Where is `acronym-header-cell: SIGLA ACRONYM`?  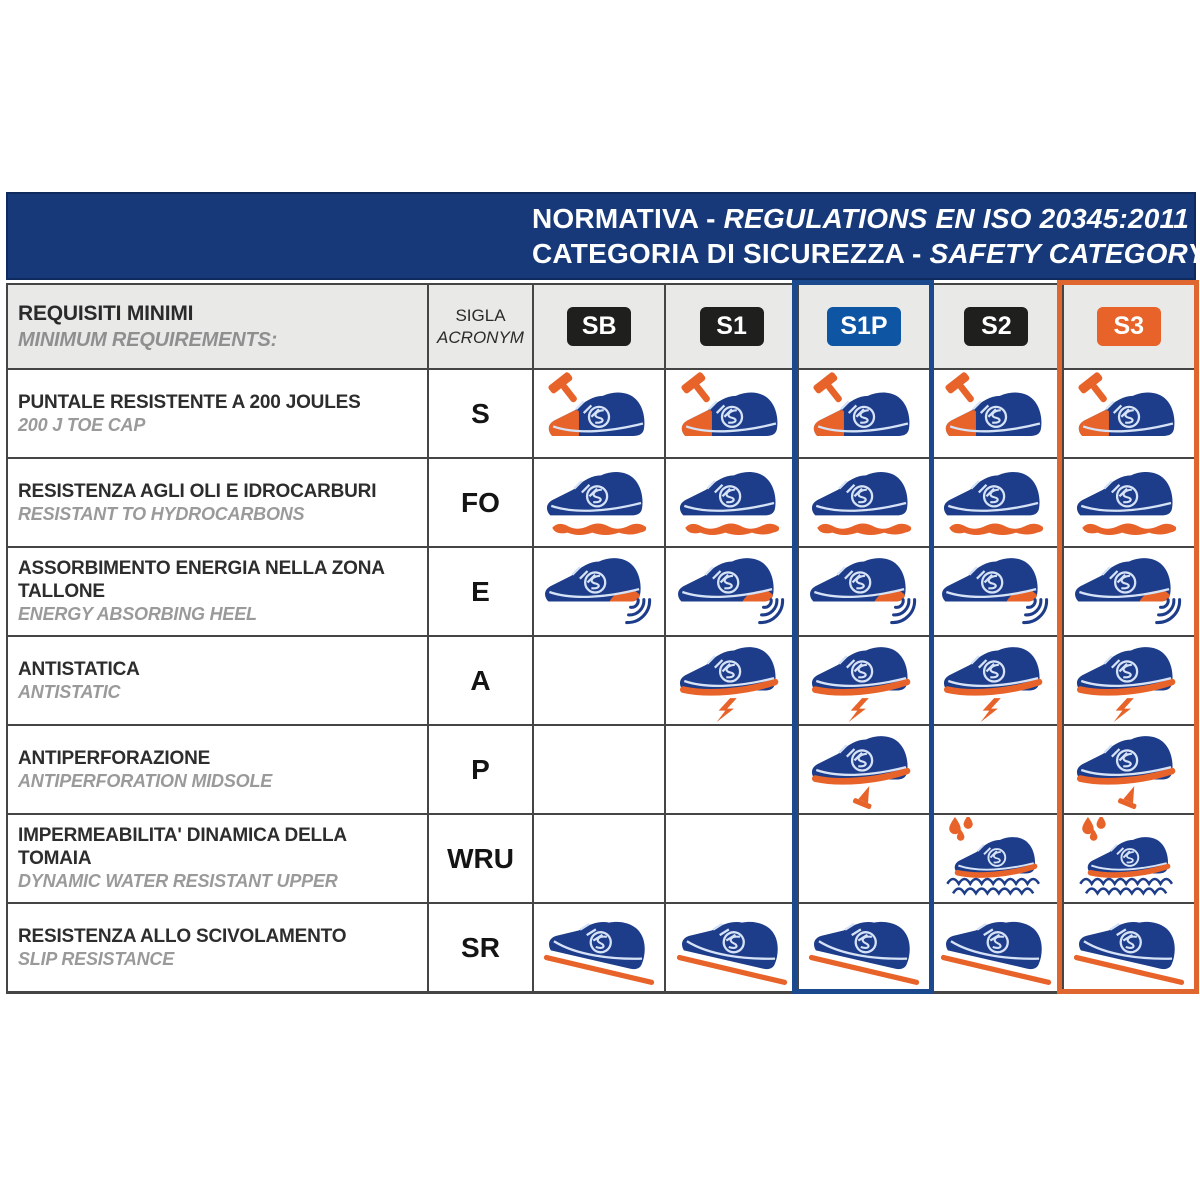
acronym-header-cell: SIGLA ACRONYM is located at coordinates (479, 326).